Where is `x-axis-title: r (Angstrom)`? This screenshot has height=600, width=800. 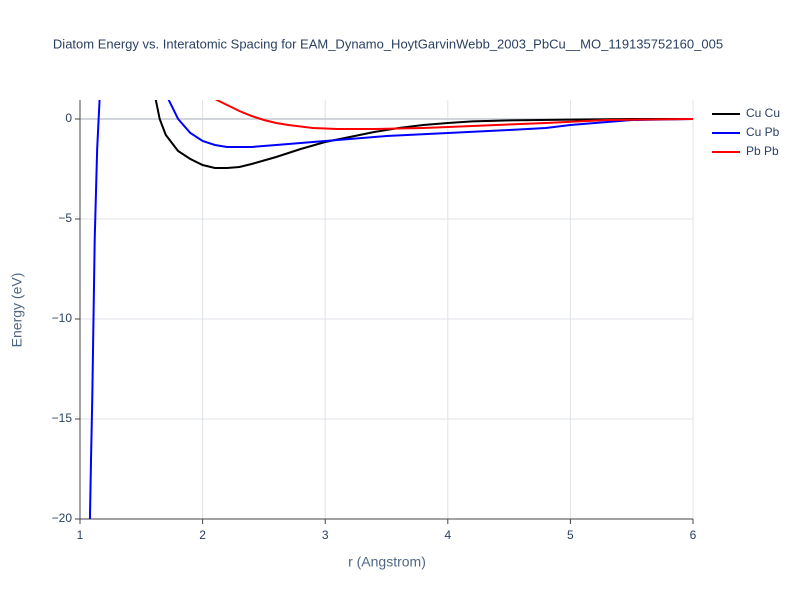
x-axis-title: r (Angstrom) is located at coordinates (387, 562).